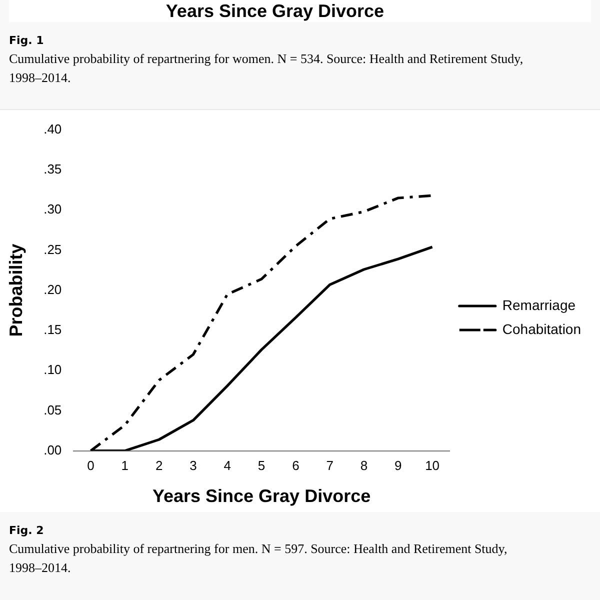 The image size is (600, 600). I want to click on y-axis-title: Probability, so click(16, 290).